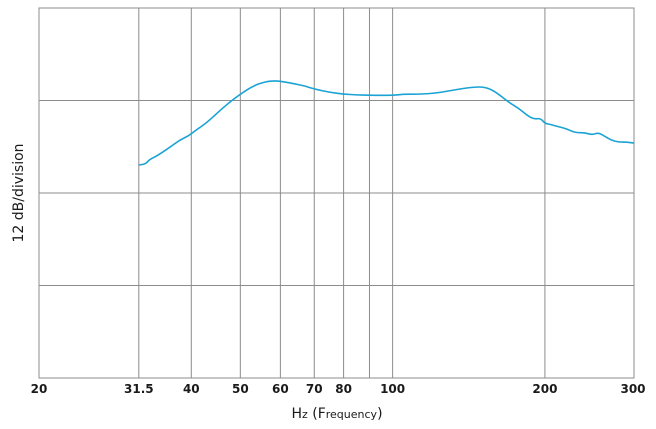  Describe the element at coordinates (314, 389) in the screenshot. I see `x-tick-label: 70` at that location.